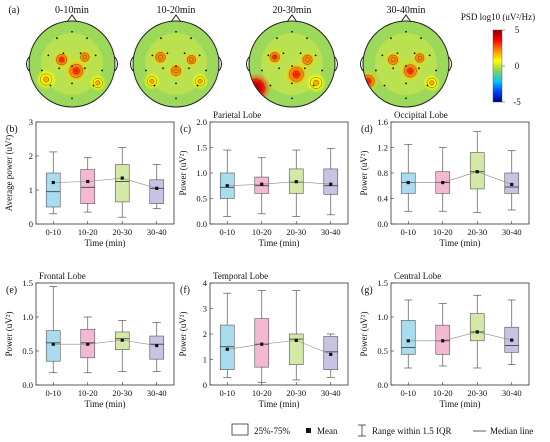  I want to click on colorbar-title: PSD log10 (uV²/Hz), so click(498, 17).